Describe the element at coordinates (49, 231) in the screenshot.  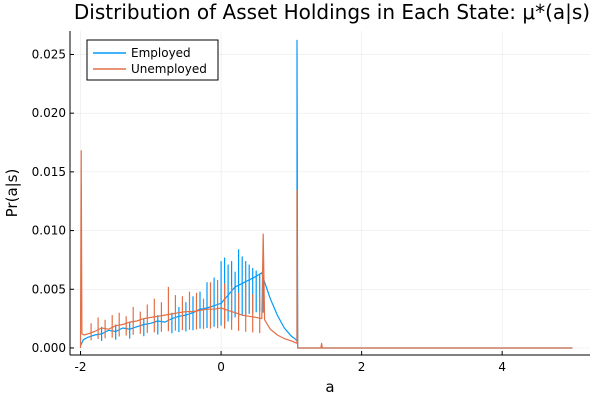
I see `y-tick-label: 0.010` at that location.